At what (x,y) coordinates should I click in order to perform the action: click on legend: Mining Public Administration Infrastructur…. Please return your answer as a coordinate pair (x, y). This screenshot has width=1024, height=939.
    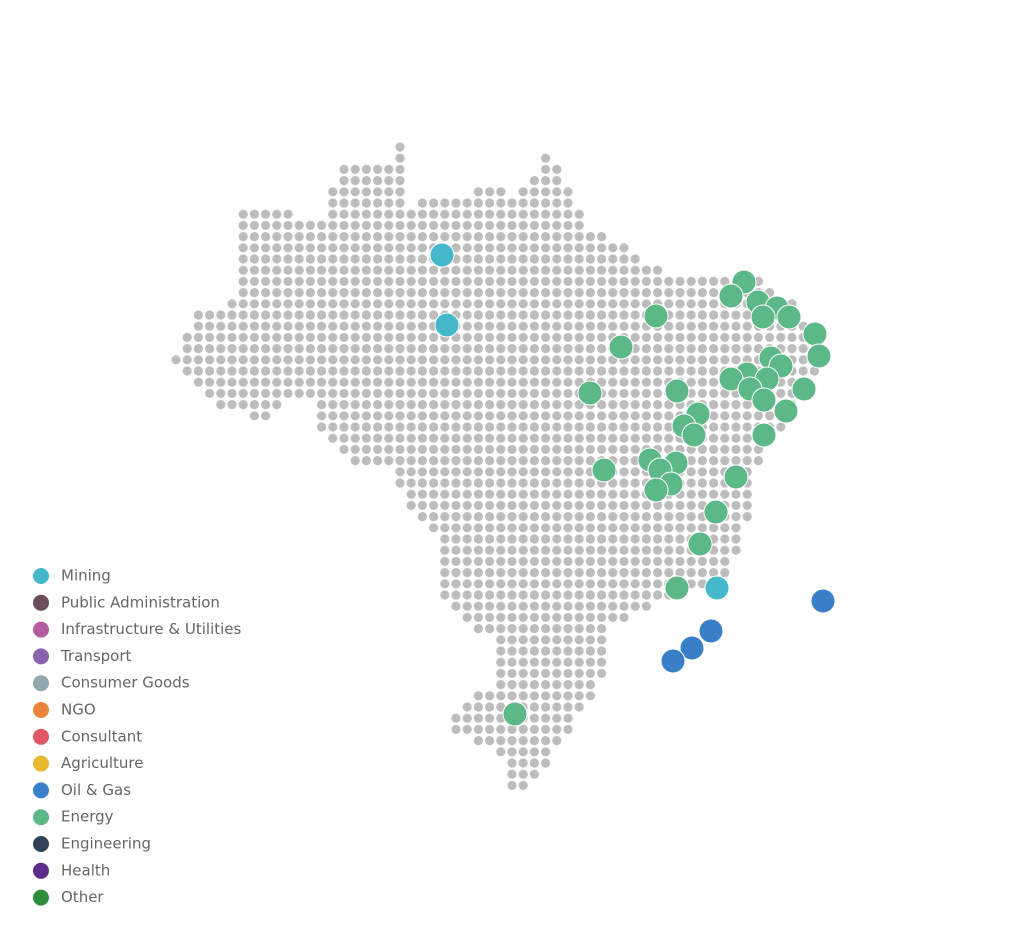
    Looking at the image, I should click on (137, 736).